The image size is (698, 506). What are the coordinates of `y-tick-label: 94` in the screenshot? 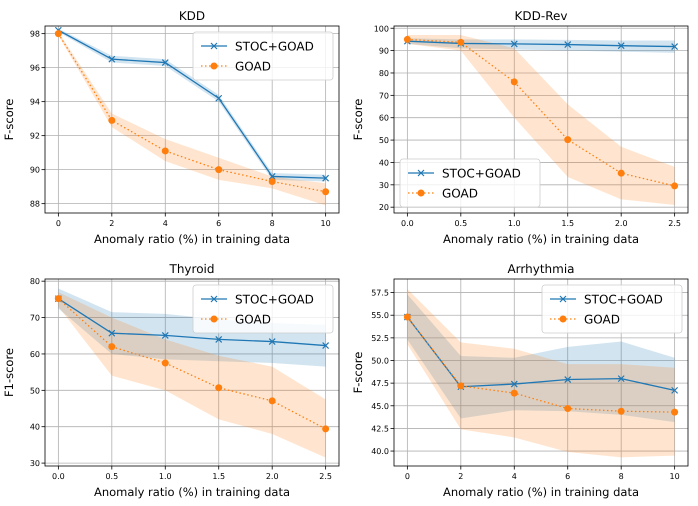 It's located at (35, 102).